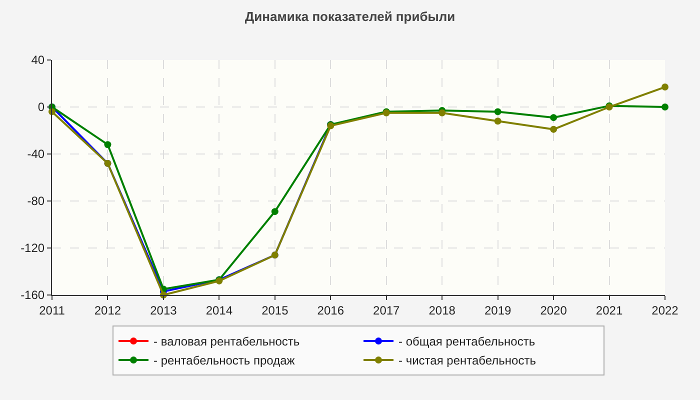 The image size is (700, 400). Describe the element at coordinates (36, 201) in the screenshot. I see `y-tick-label: -80` at that location.